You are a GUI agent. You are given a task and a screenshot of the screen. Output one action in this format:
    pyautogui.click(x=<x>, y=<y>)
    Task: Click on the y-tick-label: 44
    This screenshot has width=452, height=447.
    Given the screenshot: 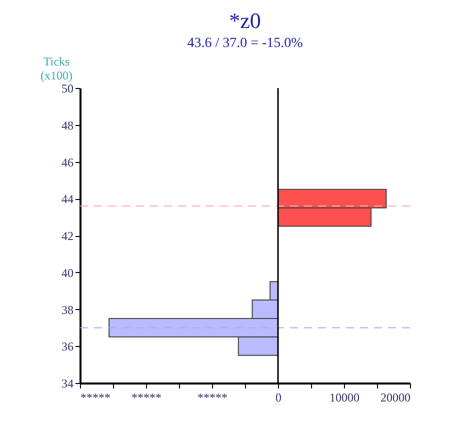 What is the action you would take?
    pyautogui.click(x=68, y=199)
    